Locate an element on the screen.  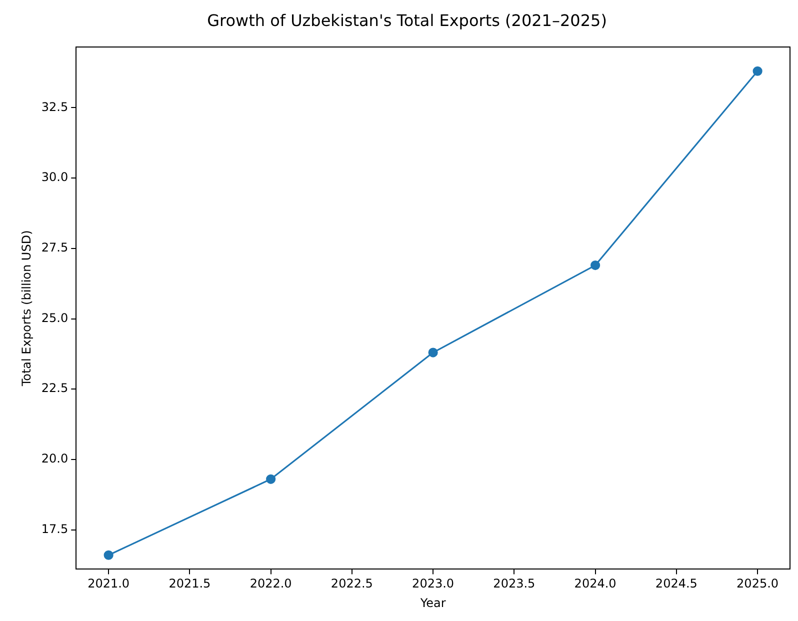
x-tick-label: 2024.5 is located at coordinates (676, 583).